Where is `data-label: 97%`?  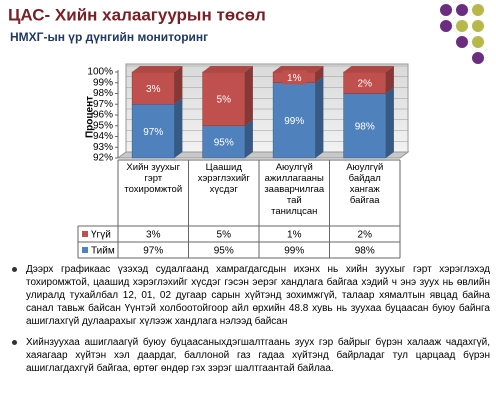 data-label: 97% is located at coordinates (153, 132).